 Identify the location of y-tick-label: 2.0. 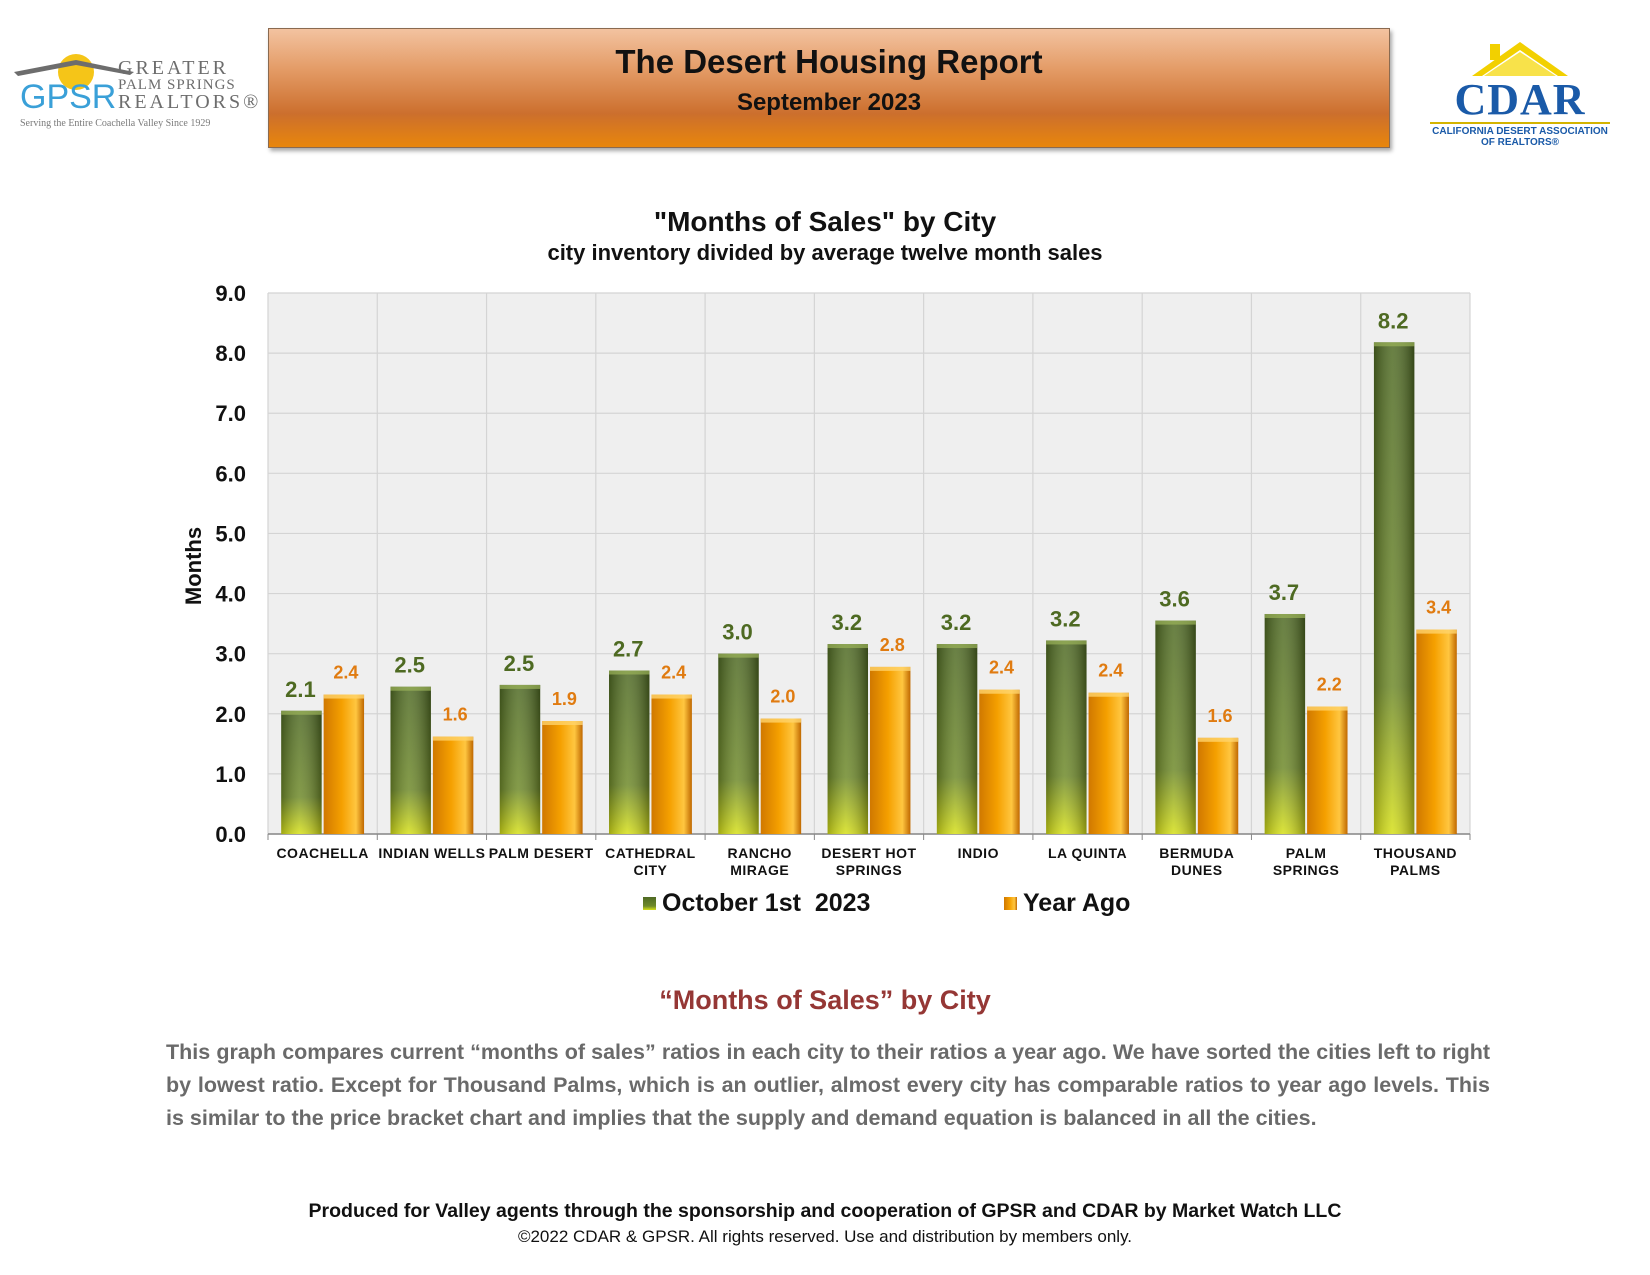
(230, 714).